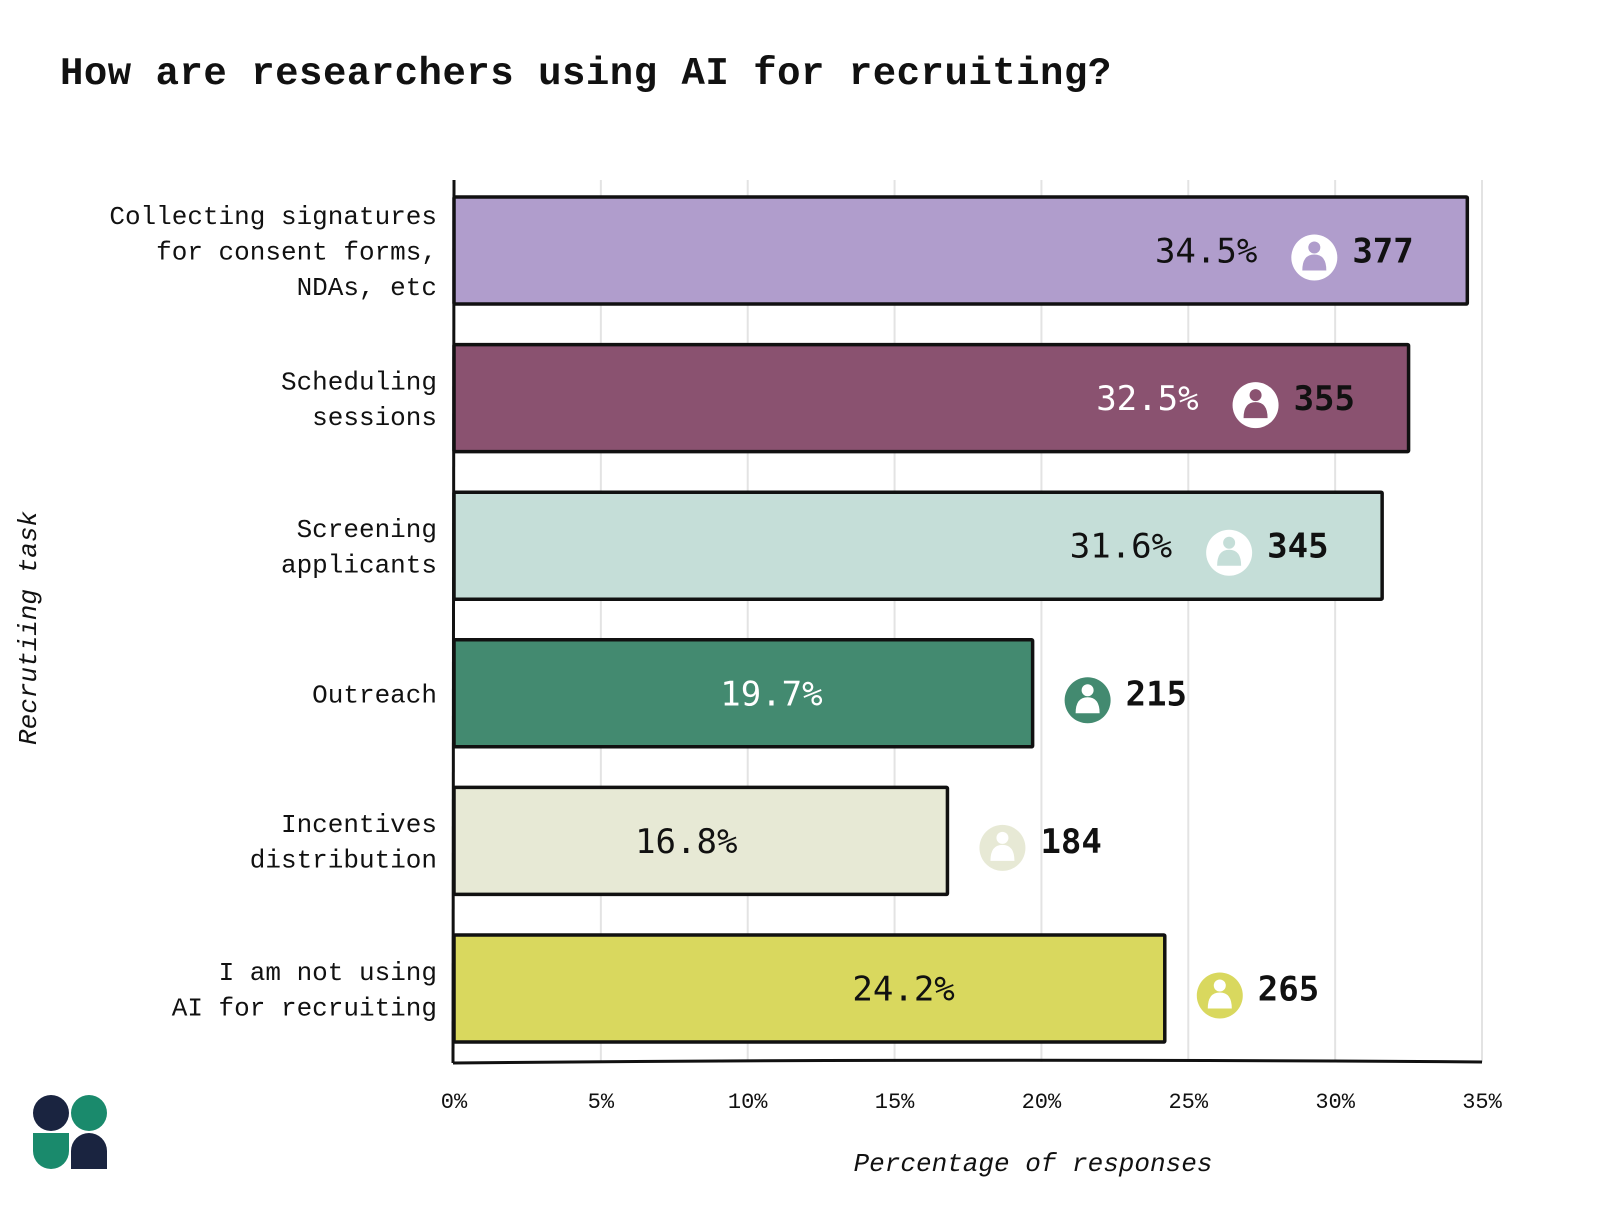 This screenshot has height=1224, width=1600. I want to click on bar-count-label: 265, so click(1288, 990).